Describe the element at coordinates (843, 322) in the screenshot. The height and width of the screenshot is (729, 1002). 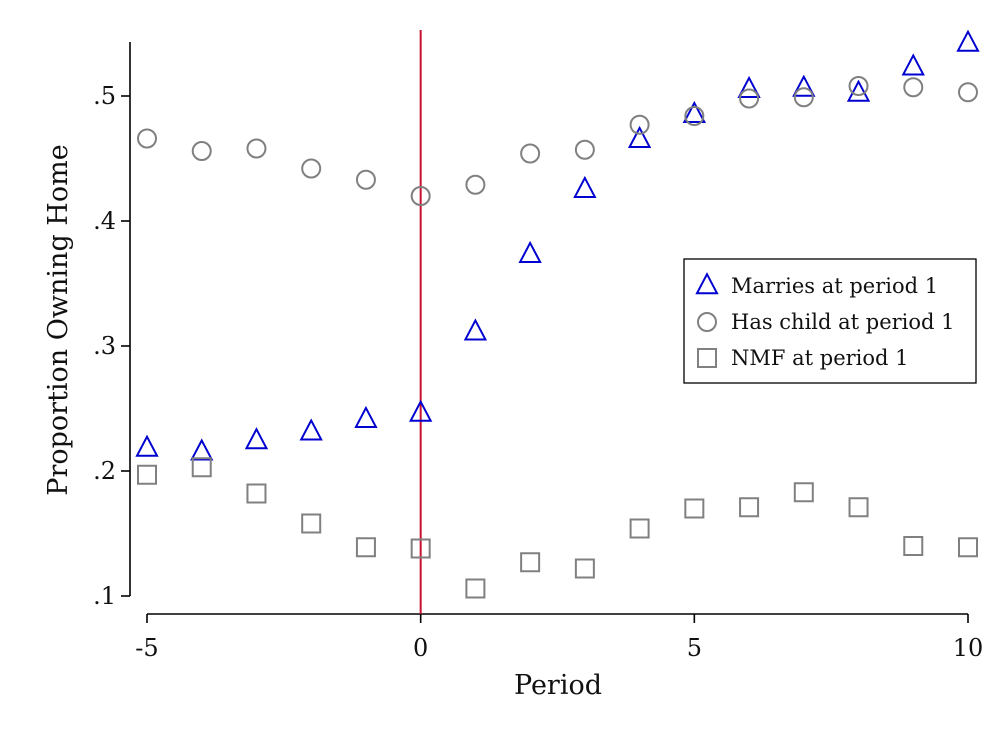
I see `legend-label: Has child at period 1` at that location.